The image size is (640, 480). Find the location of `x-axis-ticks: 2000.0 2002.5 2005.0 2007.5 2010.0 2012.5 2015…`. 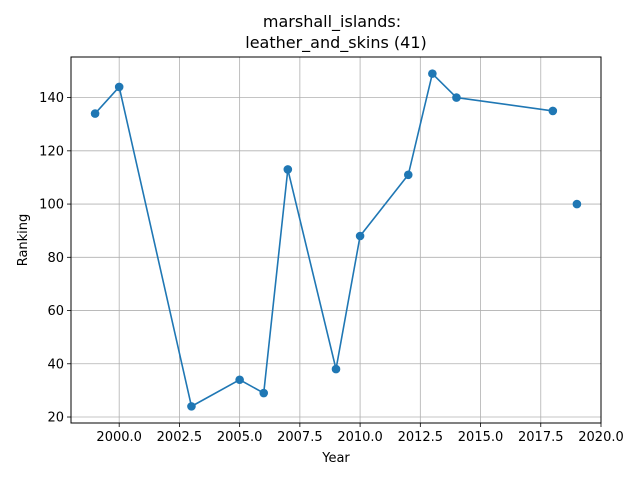

x-axis-ticks: 2000.0 2002.5 2005.0 2007.5 2010.0 2012.5 2015… is located at coordinates (360, 434).